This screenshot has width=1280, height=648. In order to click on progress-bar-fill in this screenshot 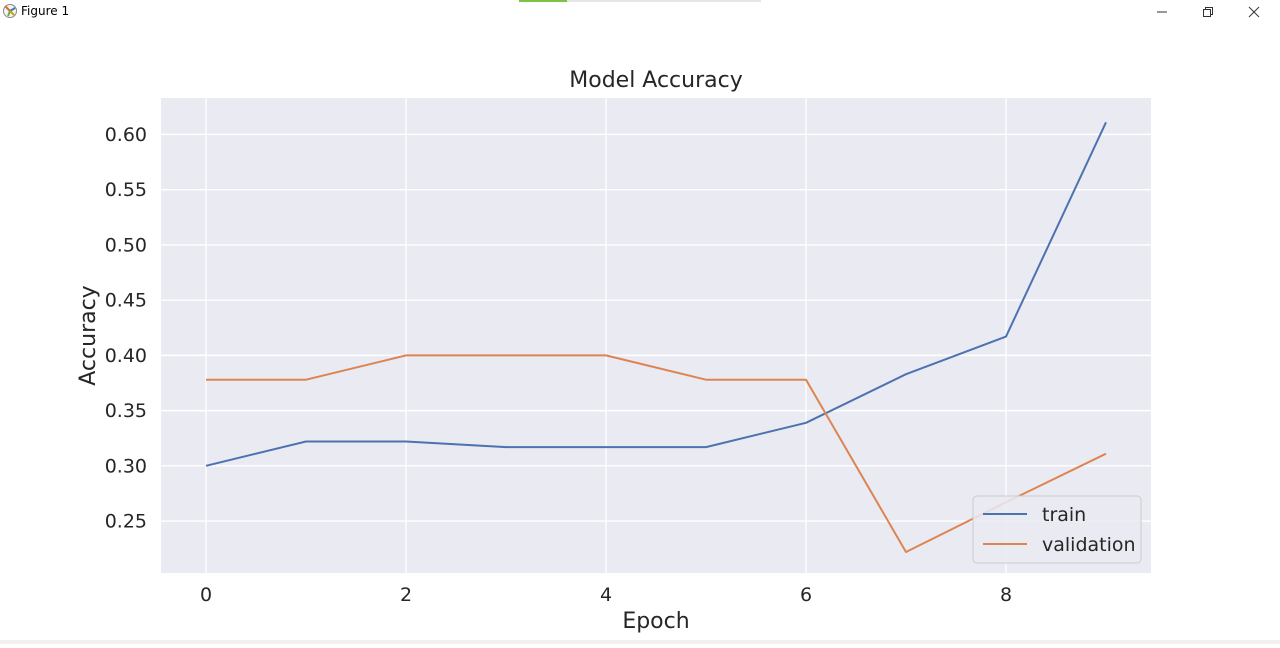, I will do `click(543, 1)`.